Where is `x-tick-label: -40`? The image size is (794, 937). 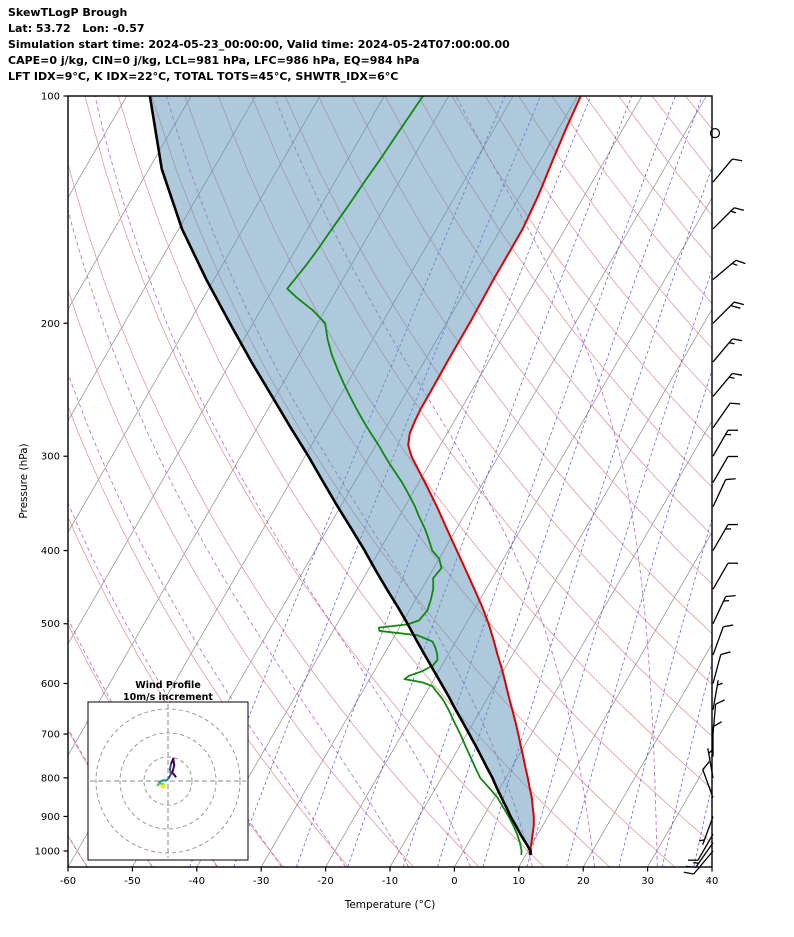 x-tick-label: -40 is located at coordinates (197, 881).